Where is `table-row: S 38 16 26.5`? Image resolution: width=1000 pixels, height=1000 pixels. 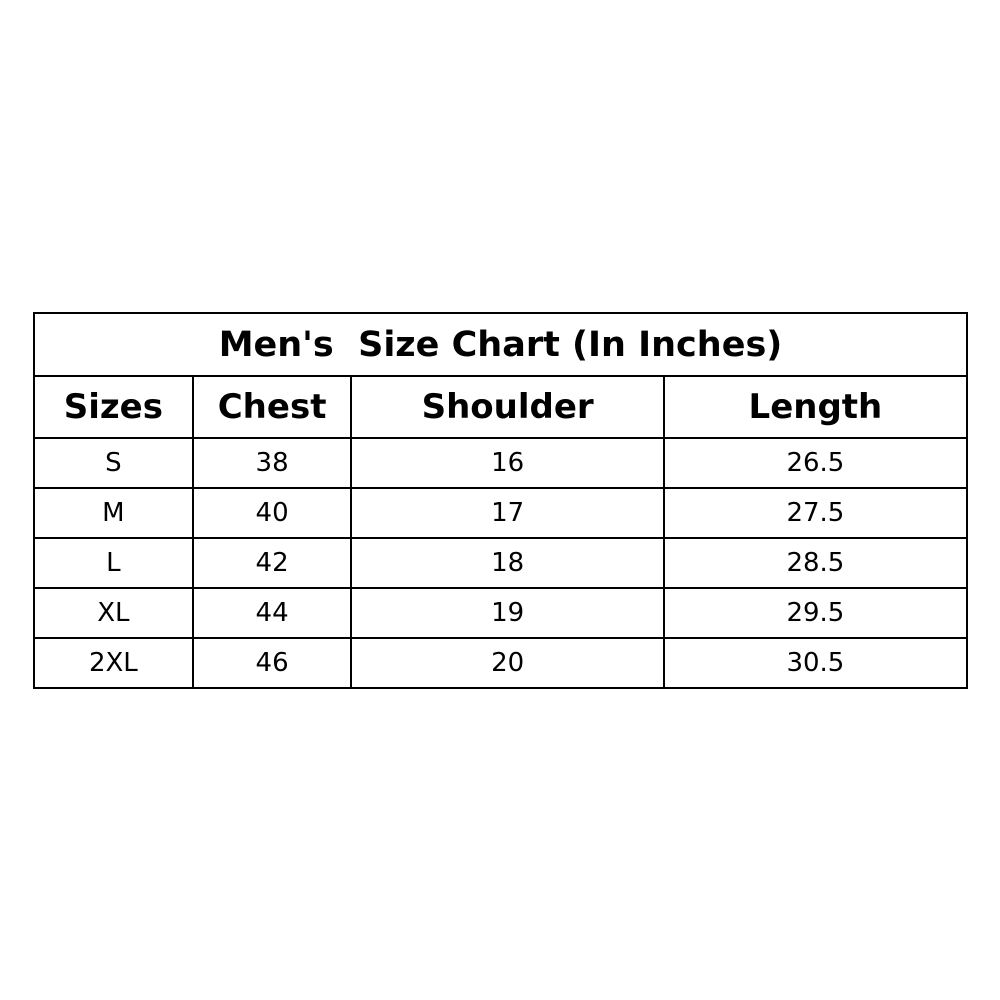 table-row: S 38 16 26.5 is located at coordinates (501, 463).